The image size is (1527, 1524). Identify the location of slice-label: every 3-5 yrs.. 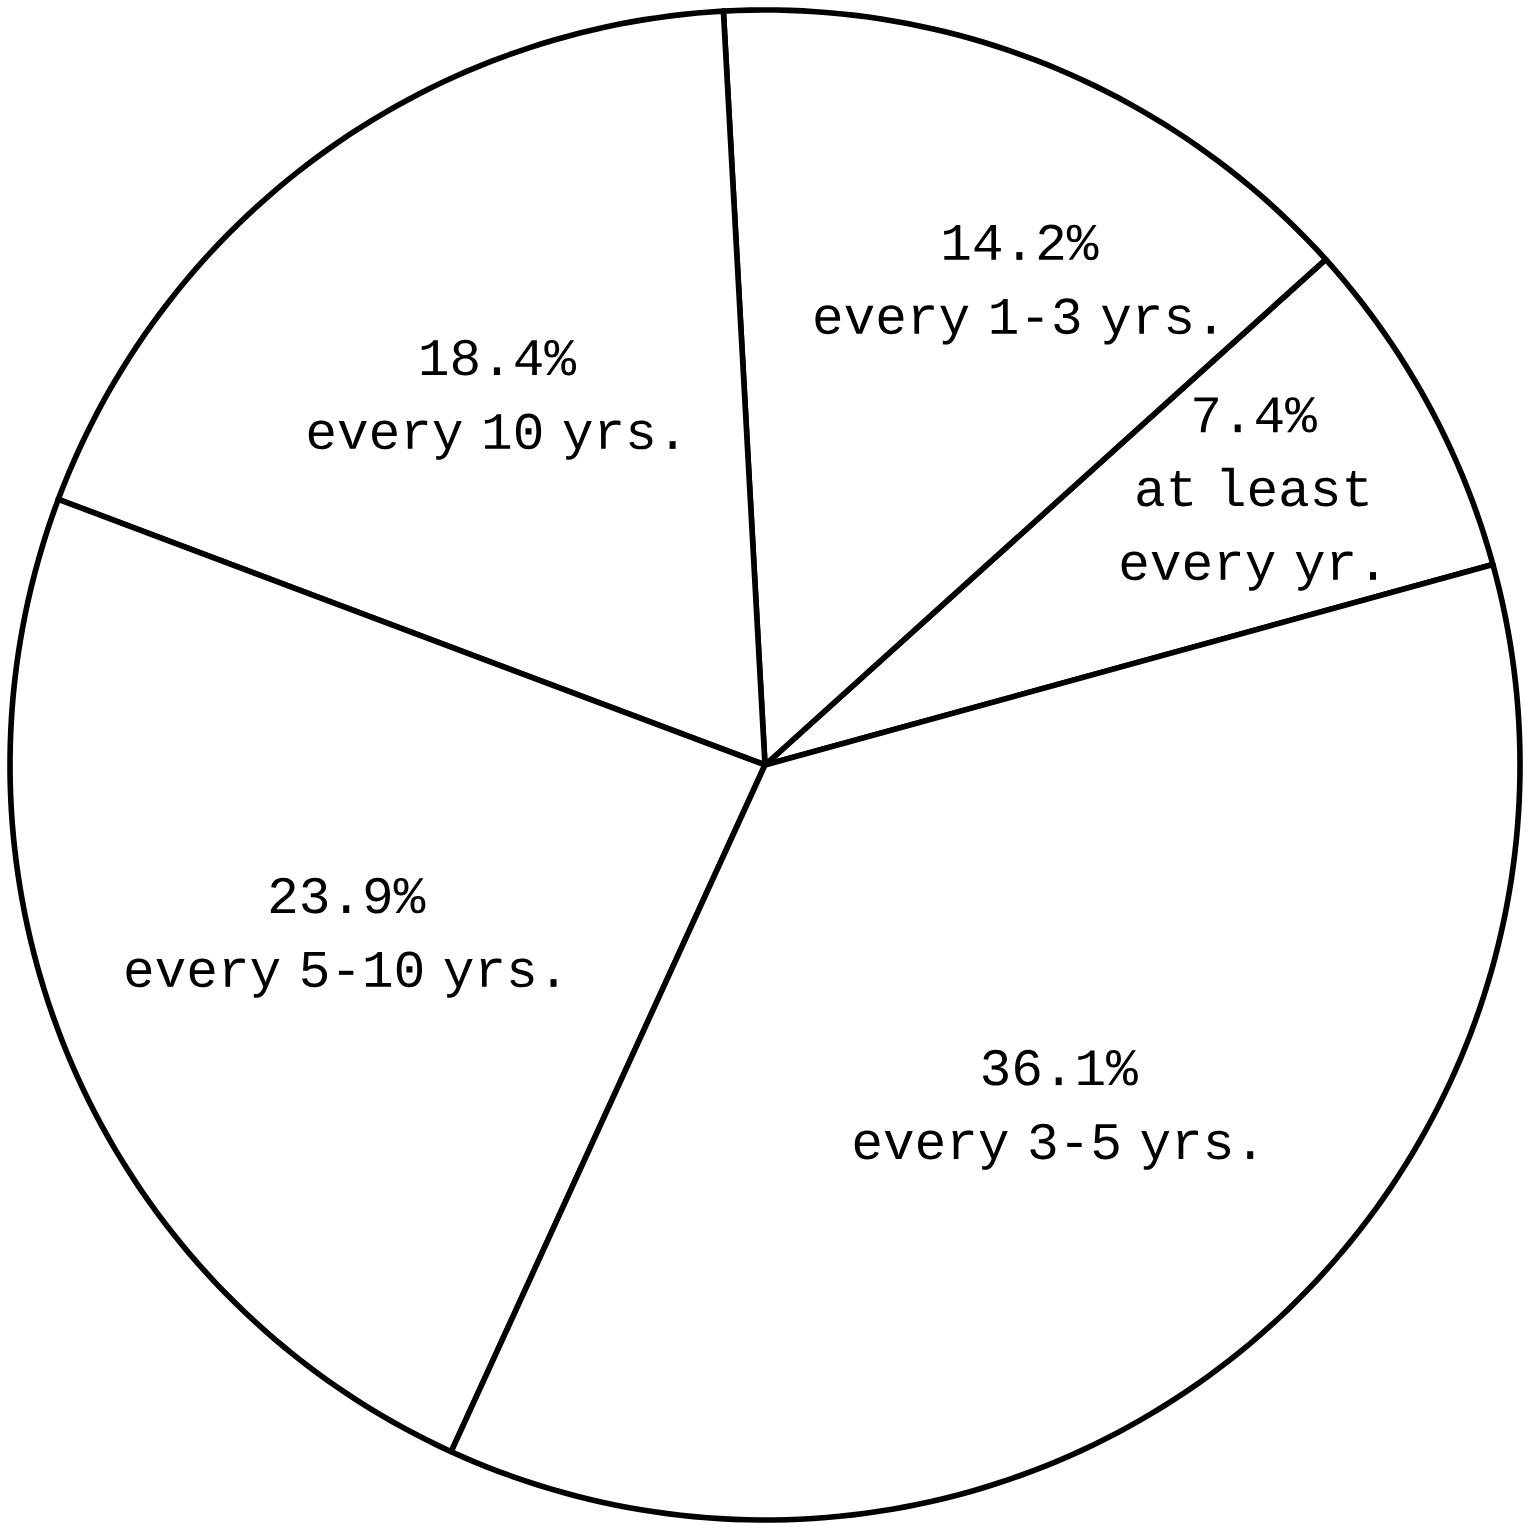
(1054, 1146).